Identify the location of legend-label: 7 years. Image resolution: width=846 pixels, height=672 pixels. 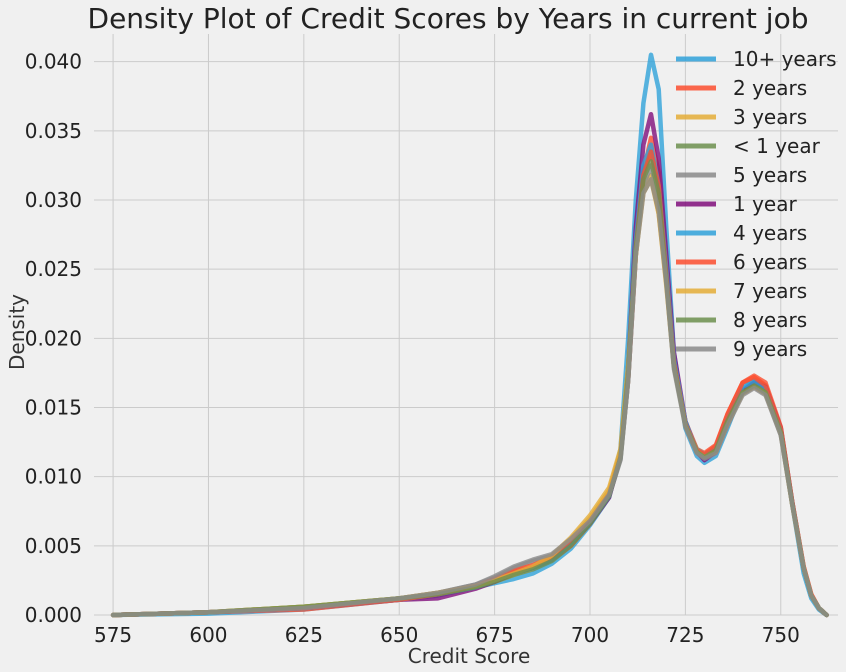
(770, 291).